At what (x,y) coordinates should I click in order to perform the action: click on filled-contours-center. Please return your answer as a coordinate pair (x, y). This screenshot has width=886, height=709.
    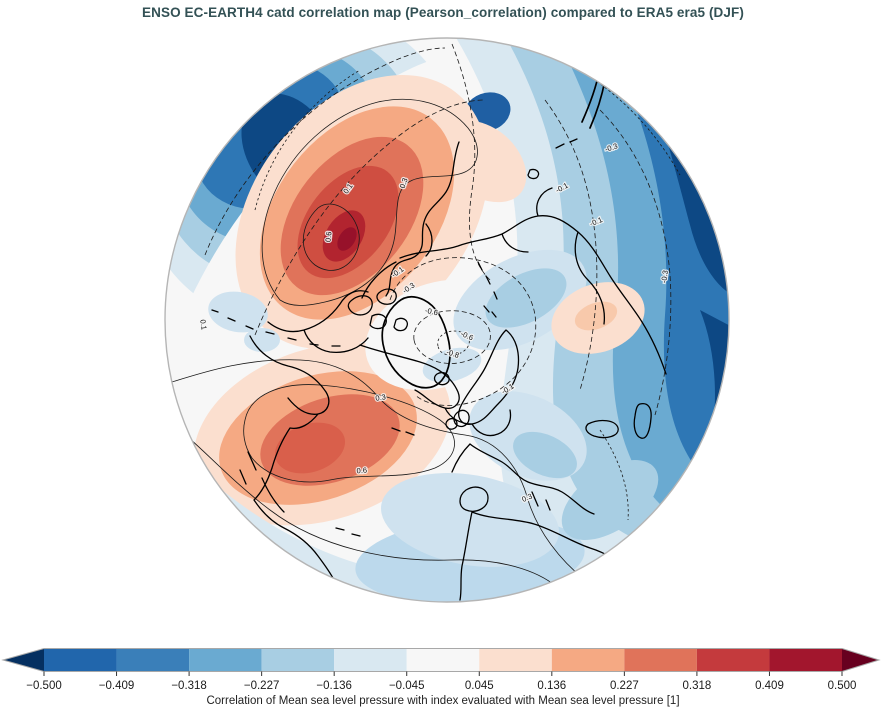
    Looking at the image, I should click on (397, 365).